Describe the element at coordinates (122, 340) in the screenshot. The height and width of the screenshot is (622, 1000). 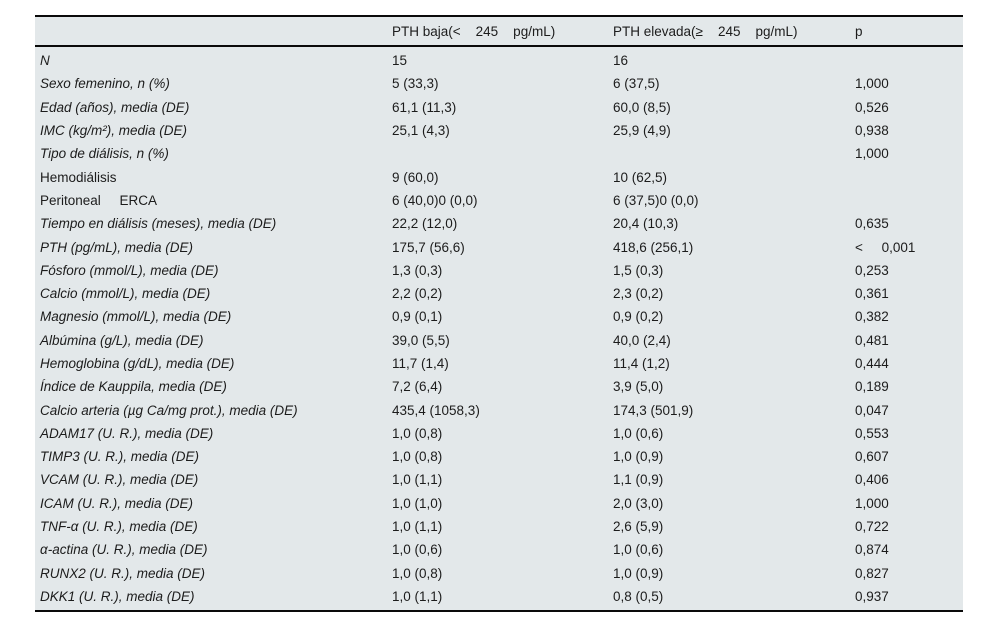
I see `row-label: Albúmina (g/L), media (DE)` at that location.